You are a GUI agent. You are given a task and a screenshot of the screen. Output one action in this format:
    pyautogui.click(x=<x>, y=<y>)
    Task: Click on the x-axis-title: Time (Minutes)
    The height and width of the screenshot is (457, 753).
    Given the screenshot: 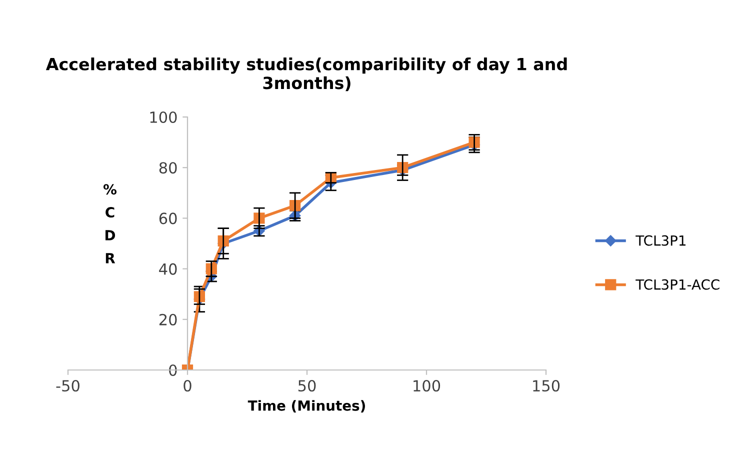 What is the action you would take?
    pyautogui.click(x=306, y=406)
    